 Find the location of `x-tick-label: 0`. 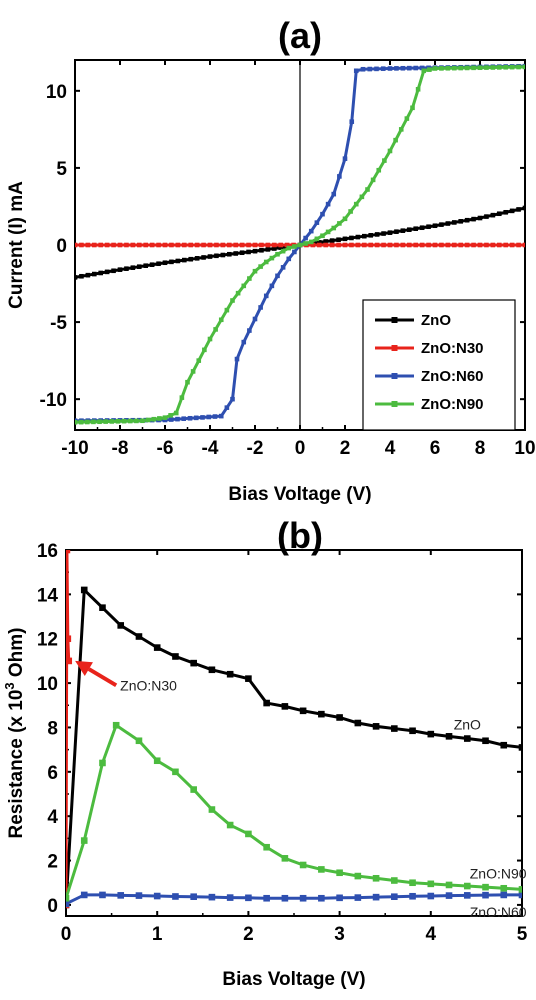

x-tick-label: 0 is located at coordinates (66, 934).